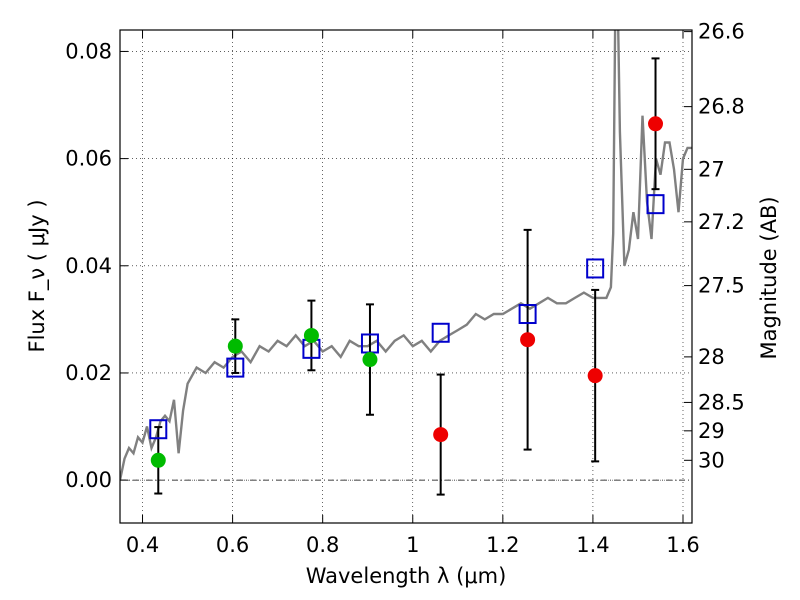 The width and height of the screenshot is (800, 600). Describe the element at coordinates (142, 545) in the screenshot. I see `x-tick-label: 0.4` at that location.